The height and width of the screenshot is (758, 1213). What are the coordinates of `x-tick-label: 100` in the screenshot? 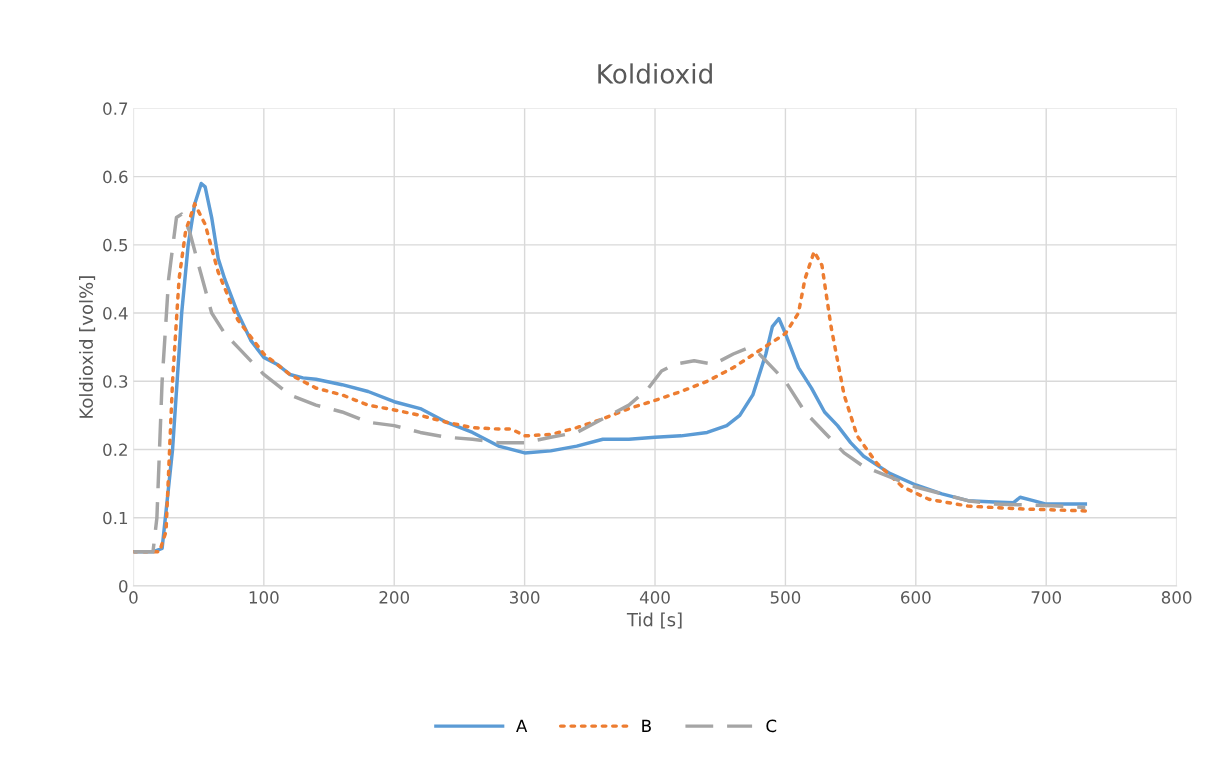 It's located at (264, 597).